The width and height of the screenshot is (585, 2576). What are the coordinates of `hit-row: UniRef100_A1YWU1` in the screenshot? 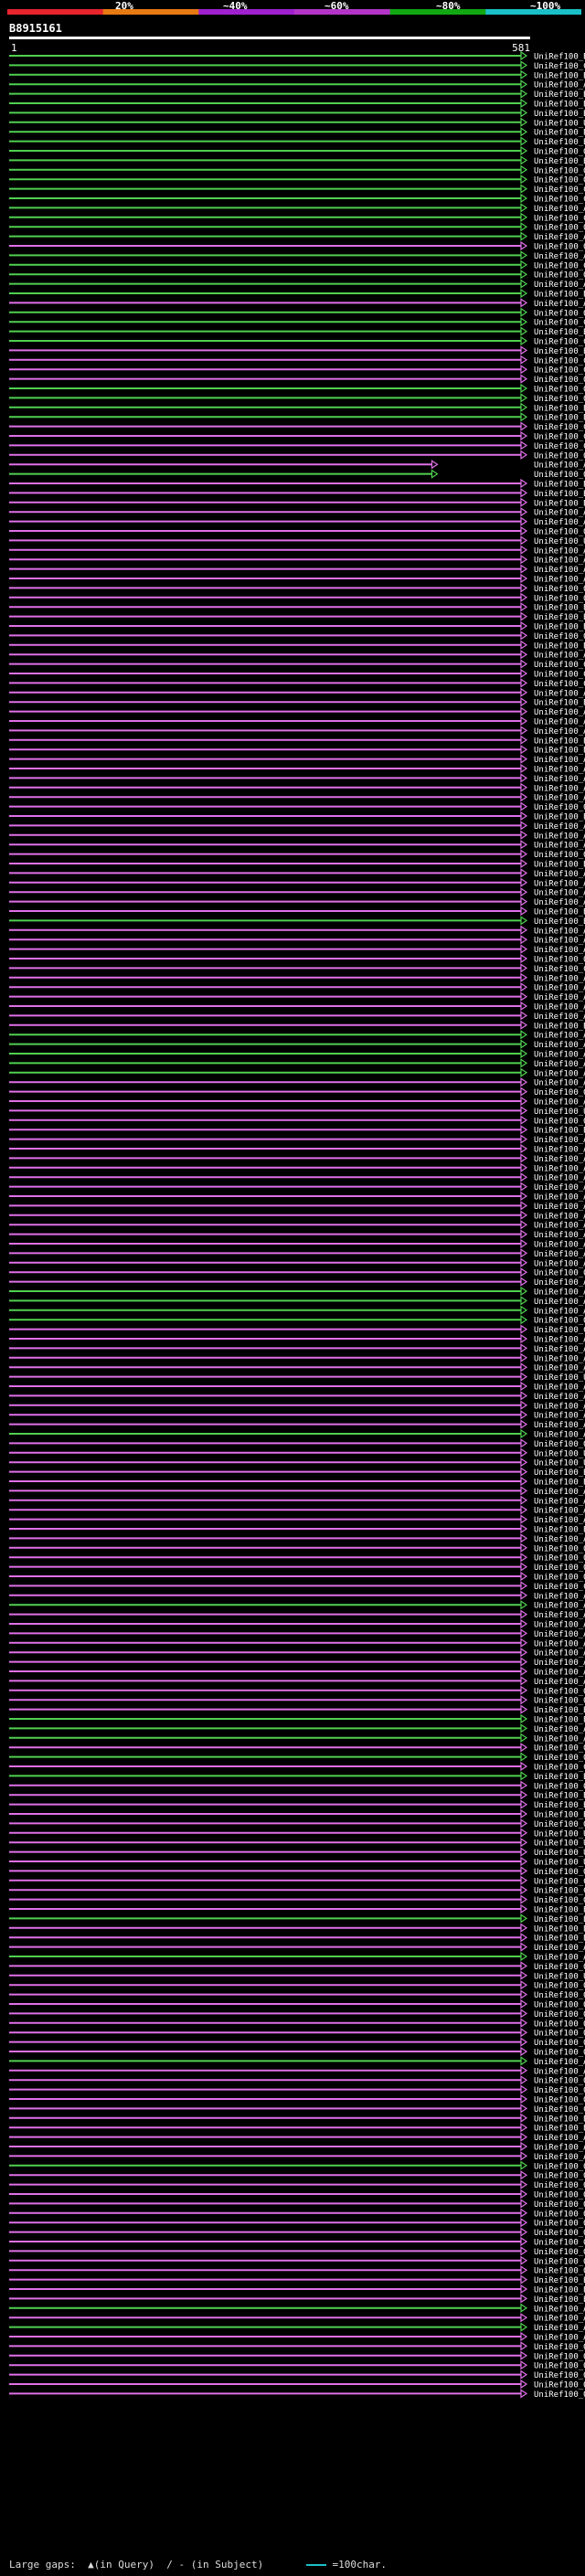 It's located at (297, 1396).